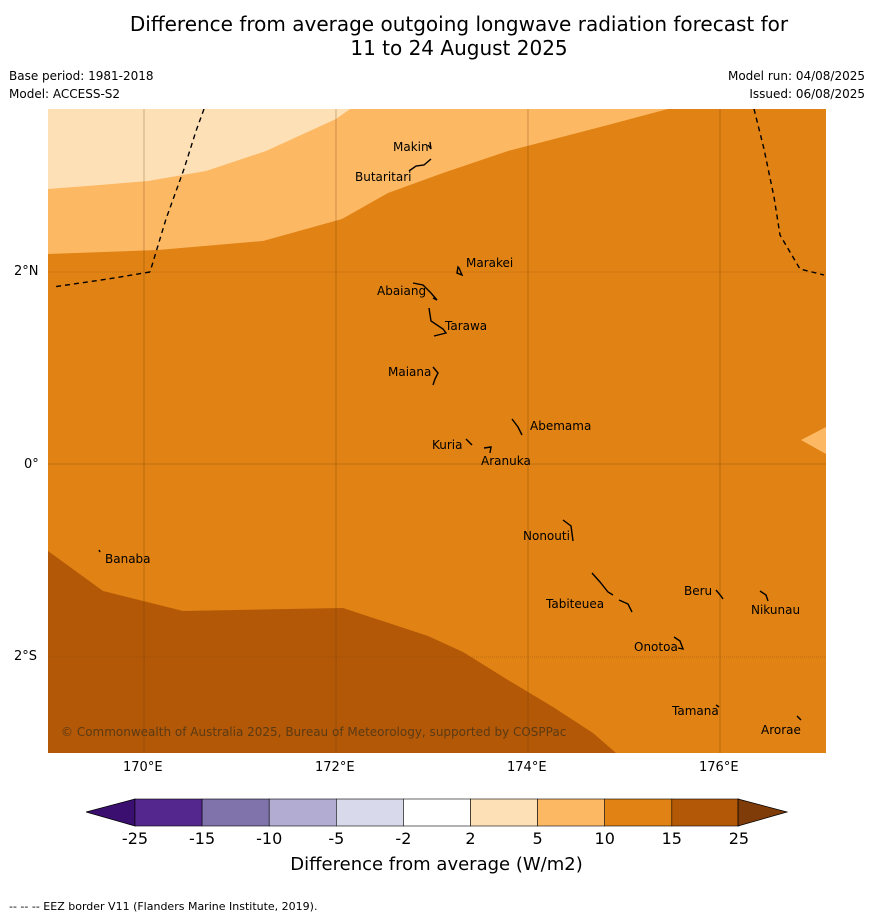 The height and width of the screenshot is (919, 873). I want to click on title-line-2: 11 to 24 August 2025, so click(459, 48).